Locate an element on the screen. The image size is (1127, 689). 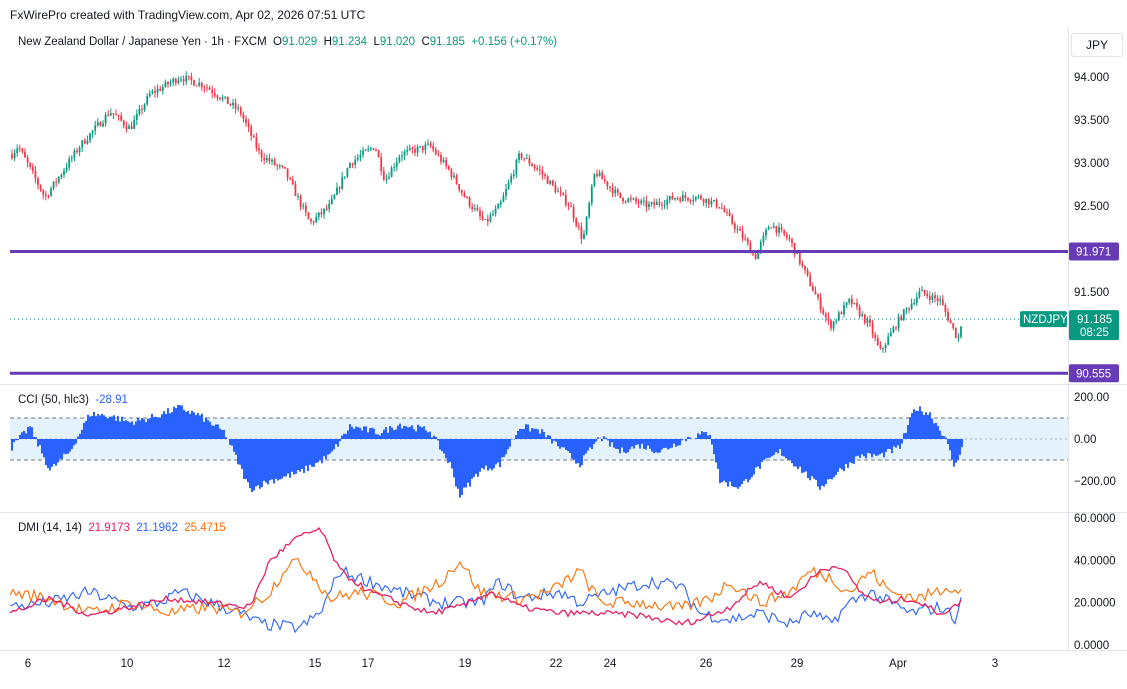
time-tick-label: 17 is located at coordinates (368, 664).